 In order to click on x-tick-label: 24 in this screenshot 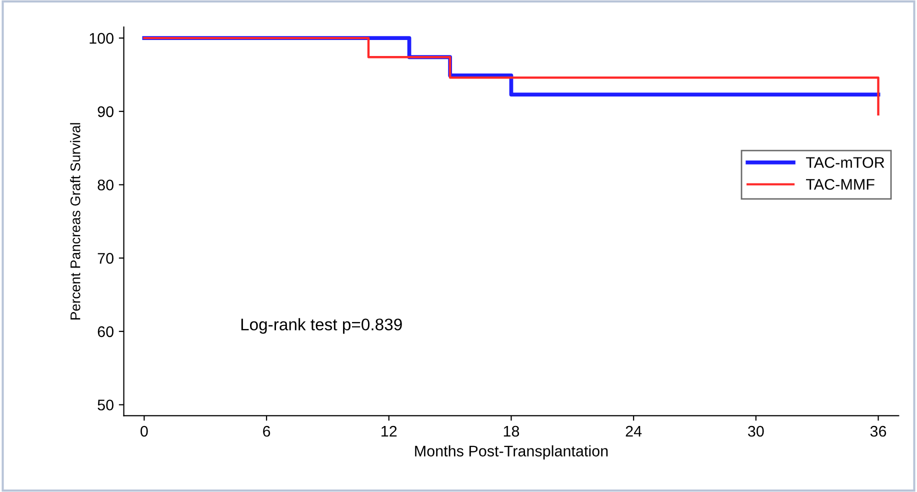, I will do `click(634, 431)`.